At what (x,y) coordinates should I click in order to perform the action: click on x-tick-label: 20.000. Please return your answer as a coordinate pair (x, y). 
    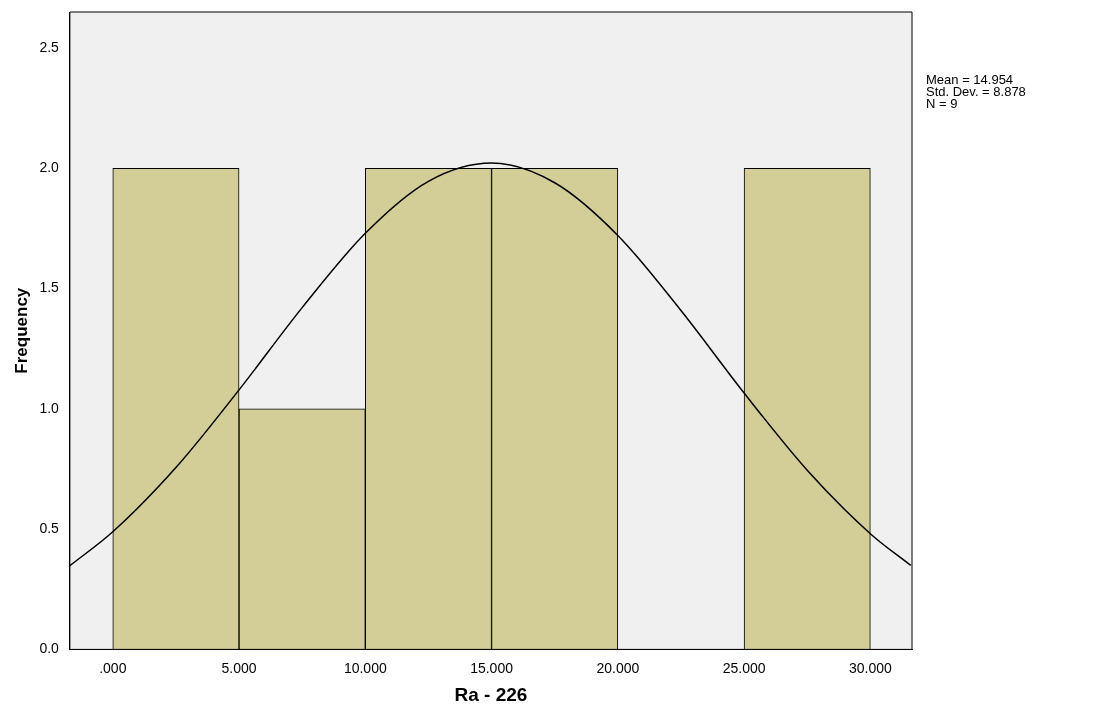
    Looking at the image, I should click on (618, 667).